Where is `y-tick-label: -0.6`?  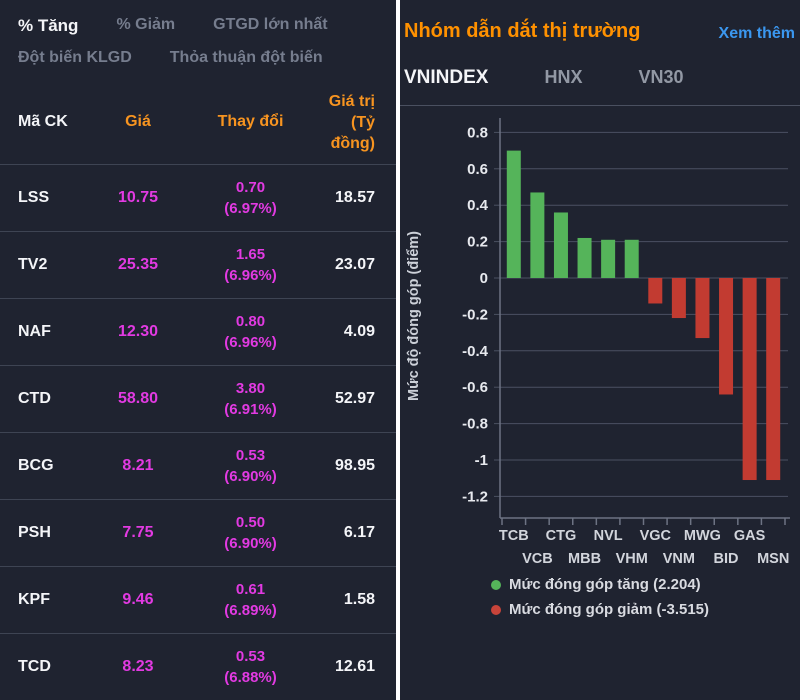 y-tick-label: -0.6 is located at coordinates (475, 387).